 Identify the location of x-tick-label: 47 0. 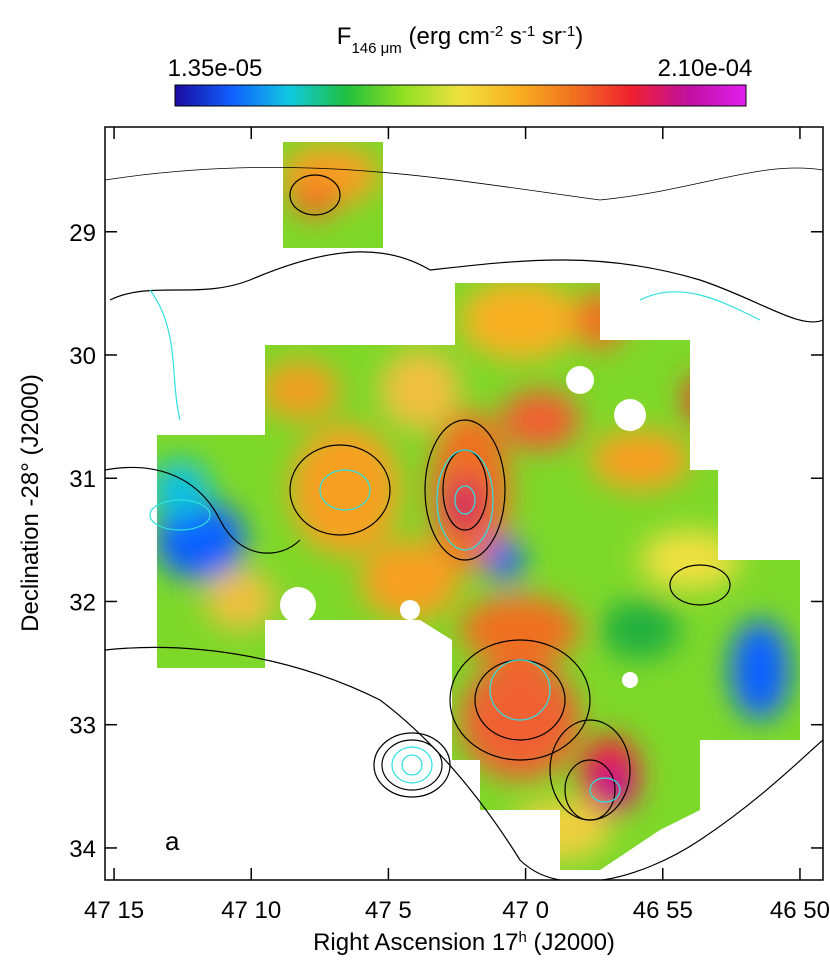
(525, 910).